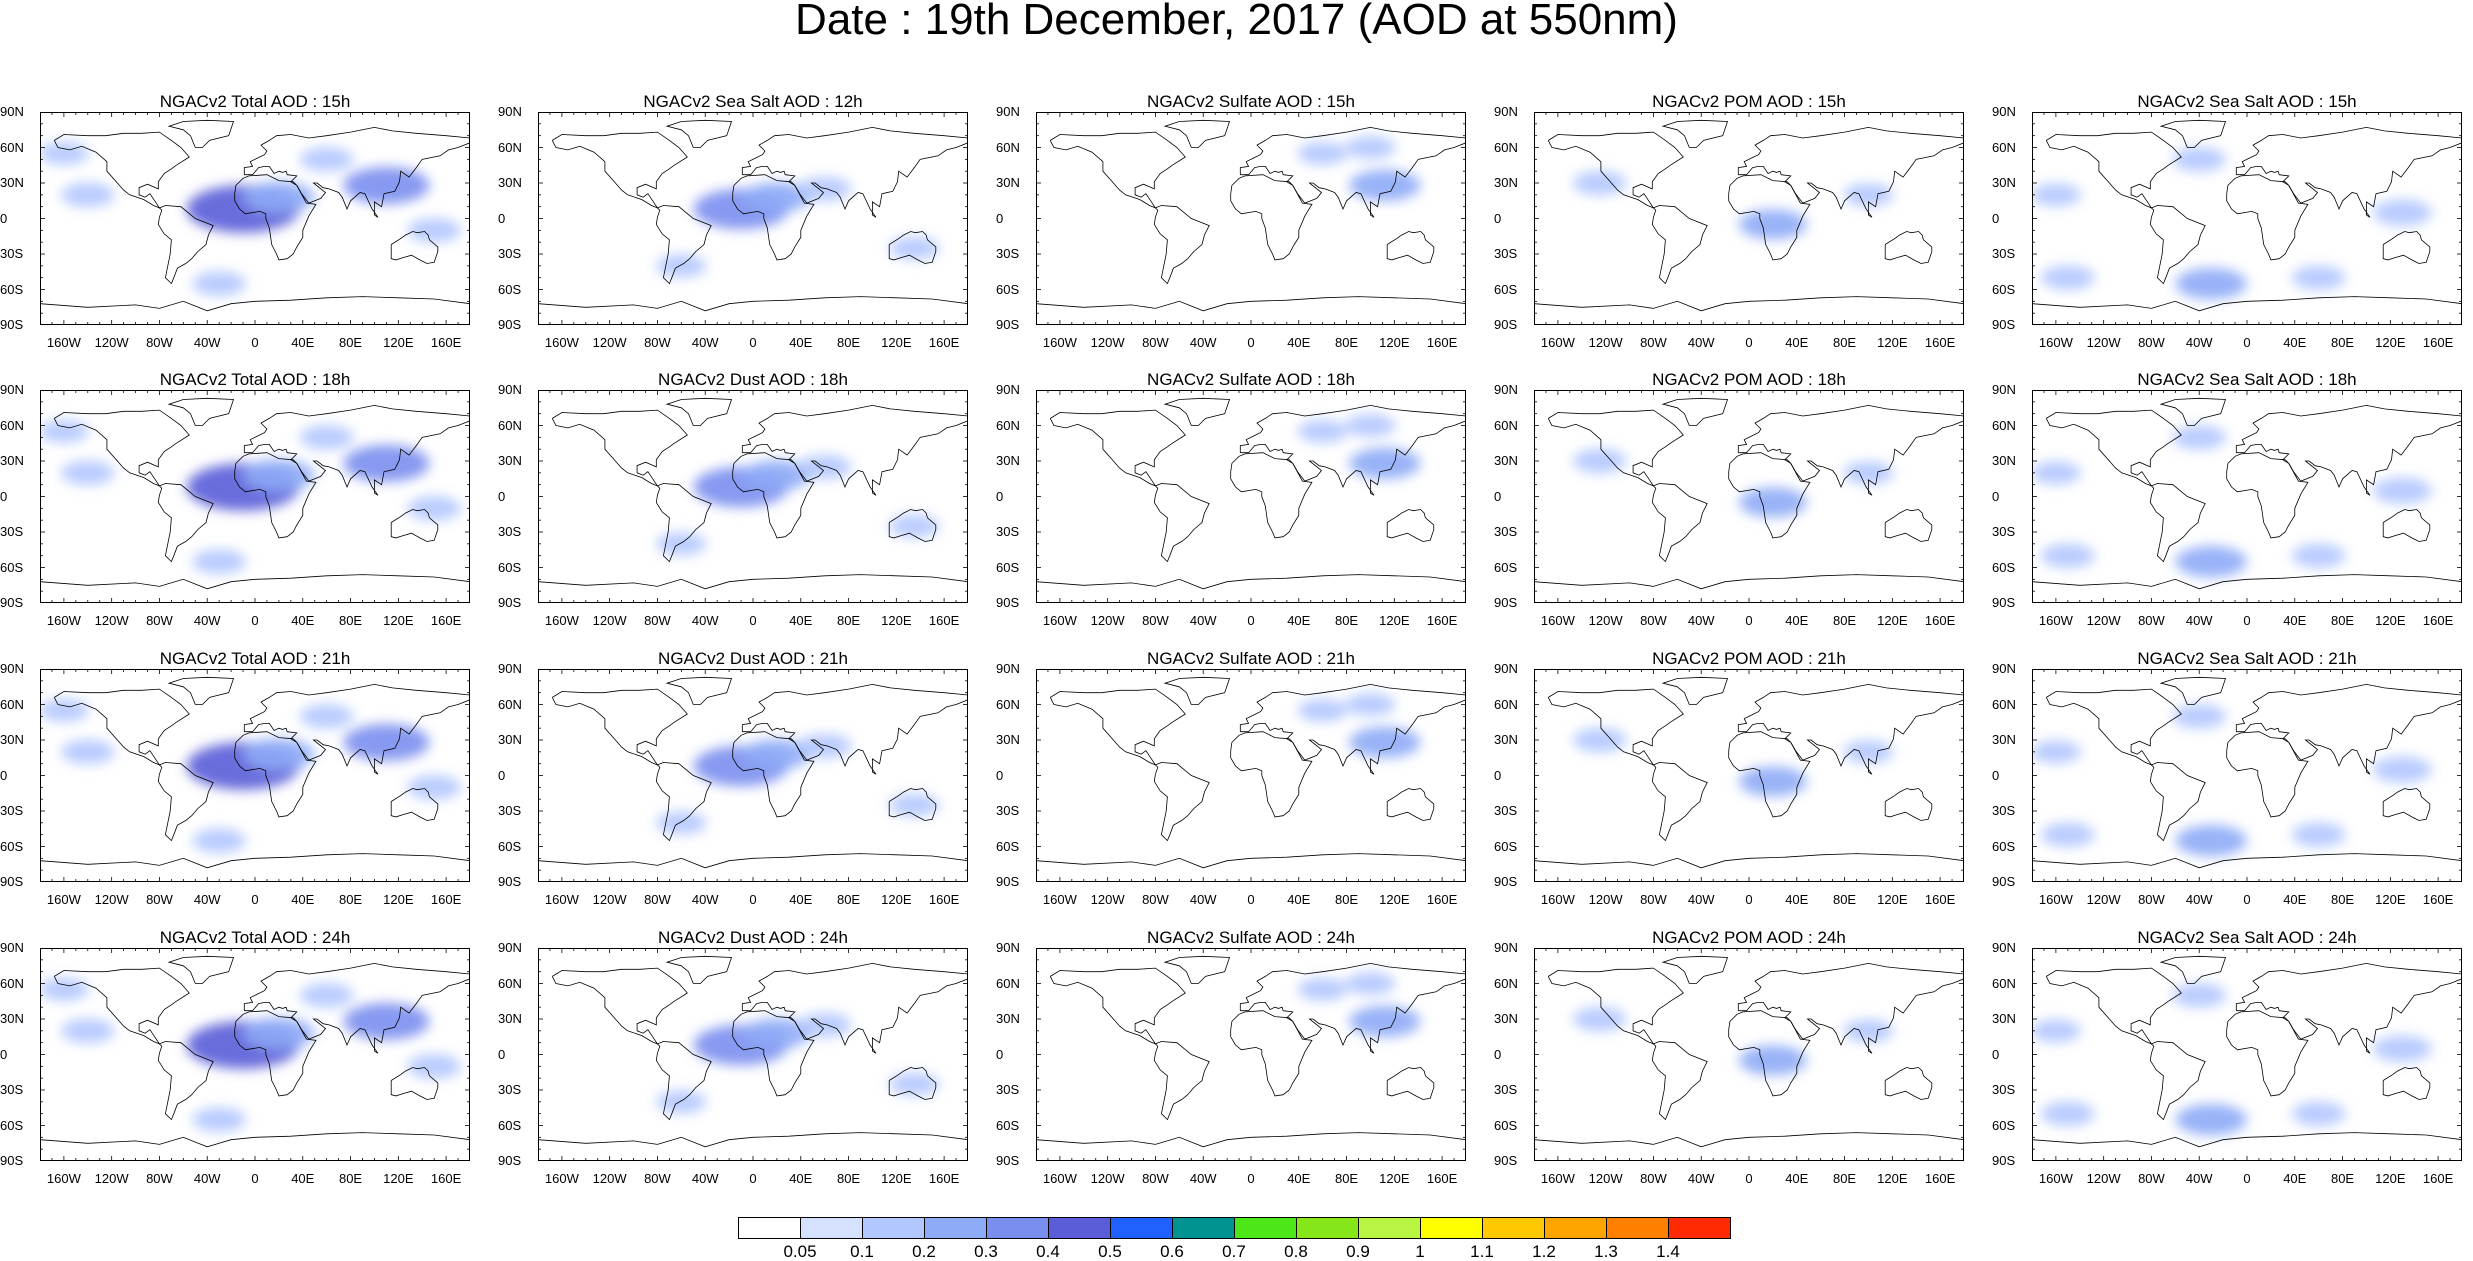 The width and height of the screenshot is (2473, 1261). Describe the element at coordinates (1296, 1251) in the screenshot. I see `colorbar-label: 0.8` at that location.